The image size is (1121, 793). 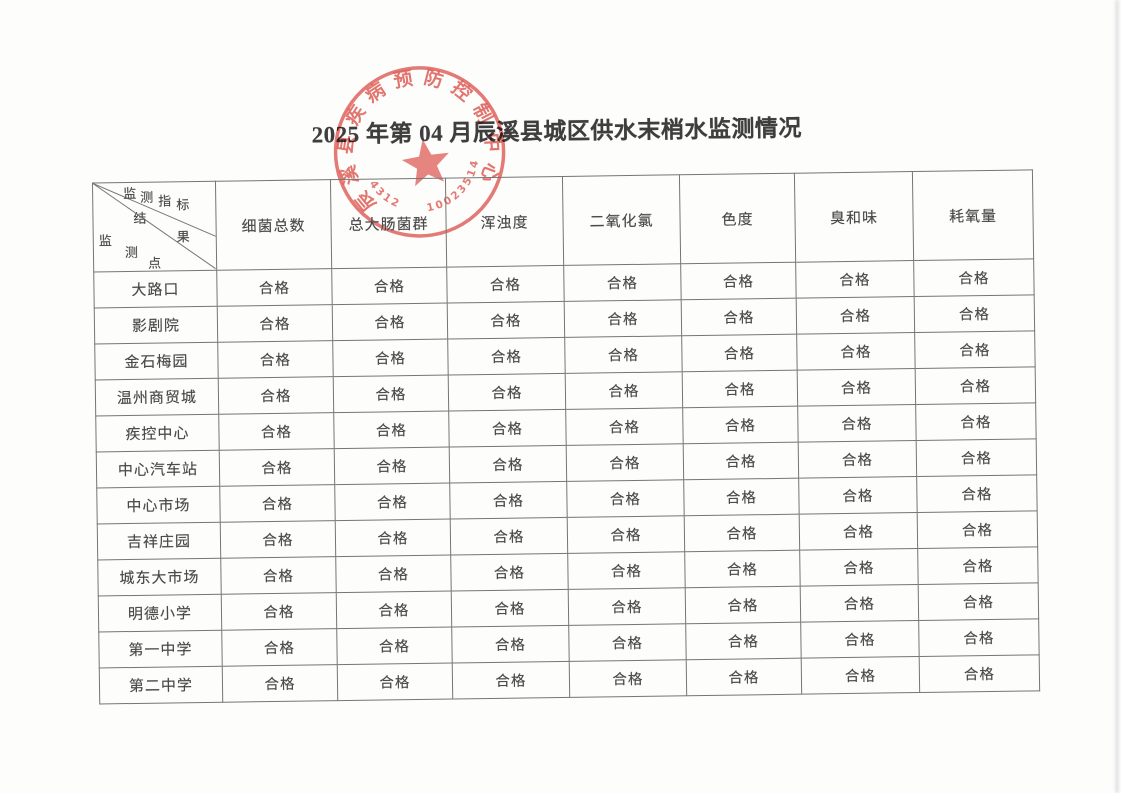 I want to click on scan-edge-shadow, so click(x=1117, y=396).